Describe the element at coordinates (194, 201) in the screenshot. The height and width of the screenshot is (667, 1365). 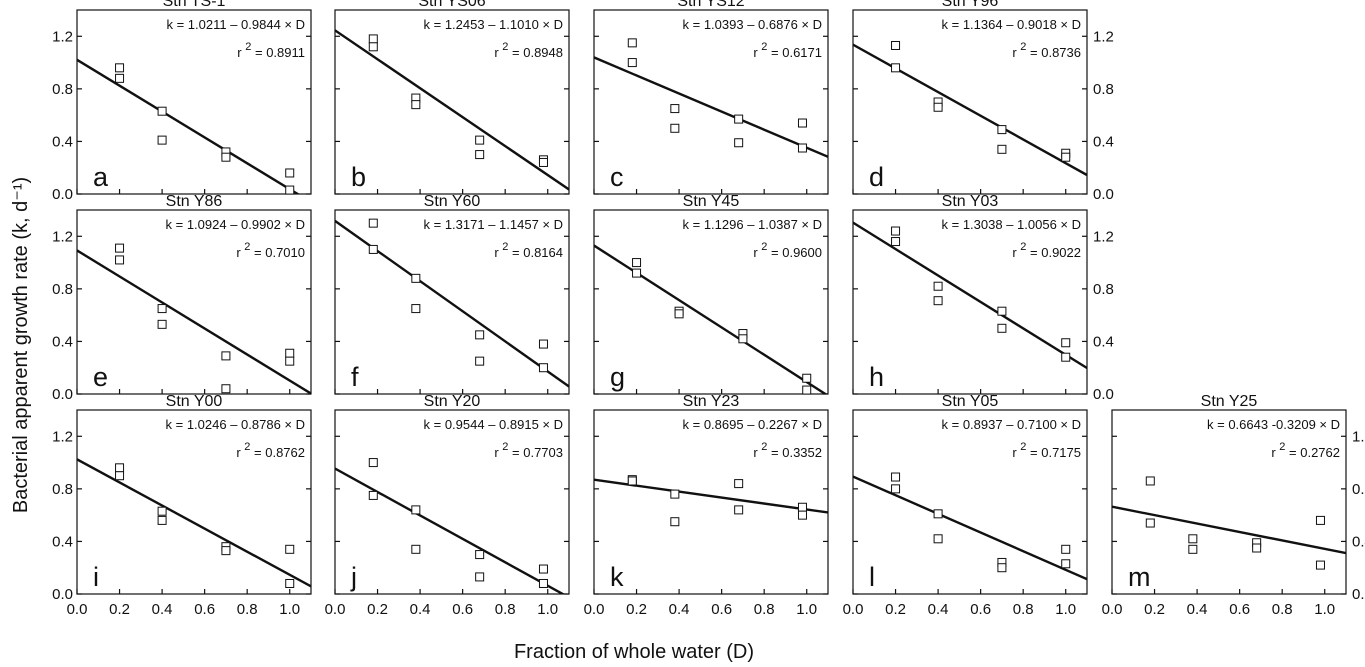
I see `panel-title: Stn Y86` at that location.